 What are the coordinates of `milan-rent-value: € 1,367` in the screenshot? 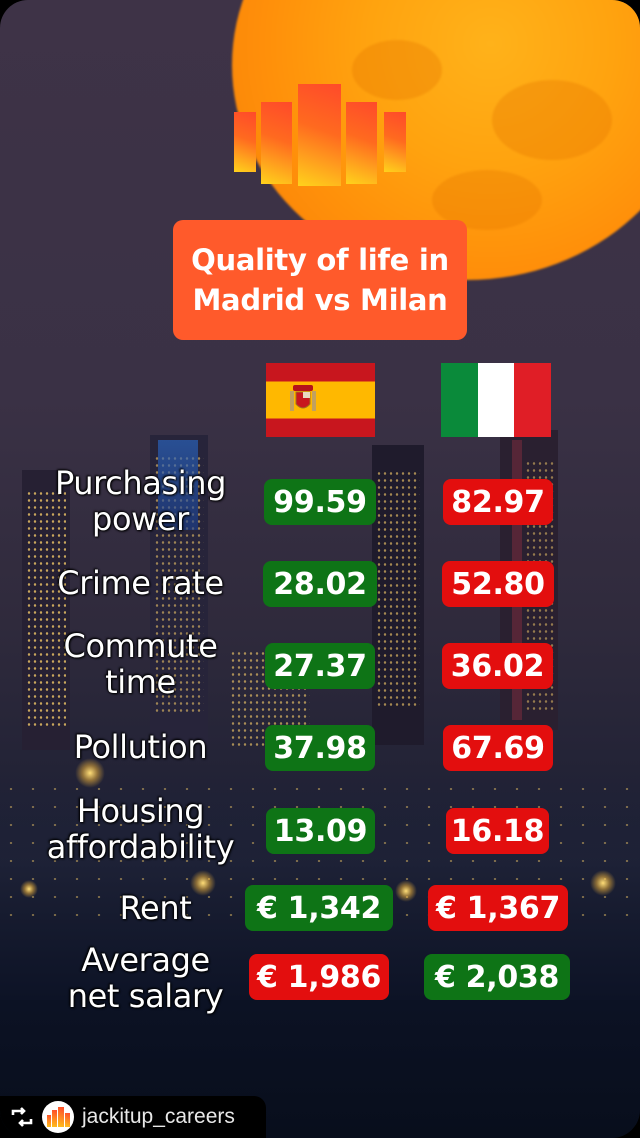 It's located at (498, 908).